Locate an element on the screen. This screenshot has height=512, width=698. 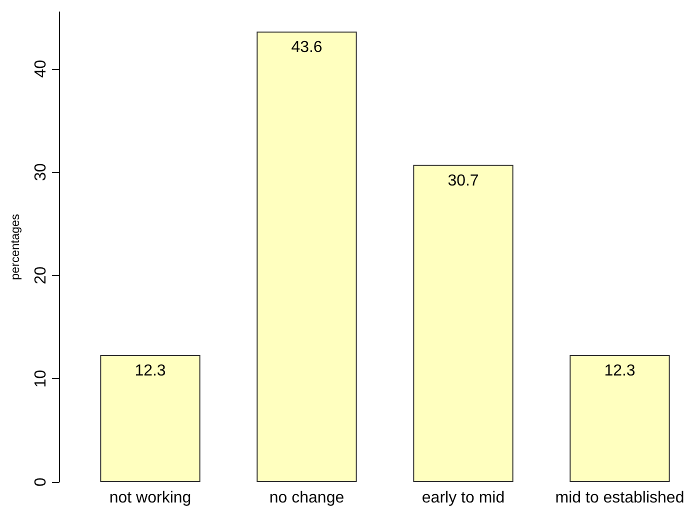
y-tick-label: 20 is located at coordinates (41, 275).